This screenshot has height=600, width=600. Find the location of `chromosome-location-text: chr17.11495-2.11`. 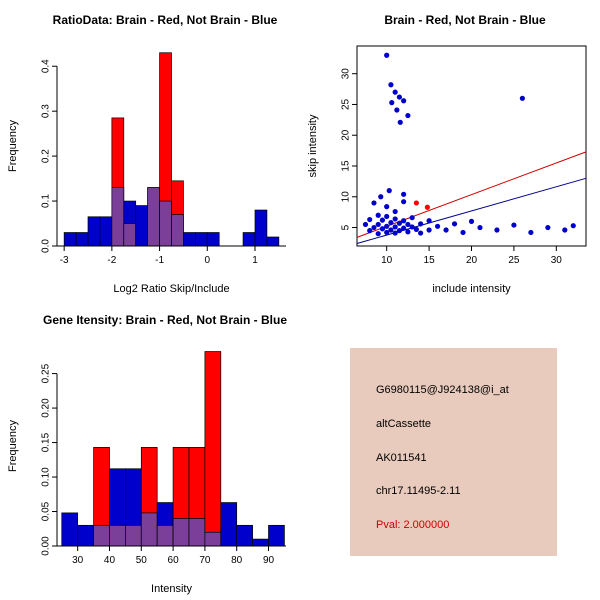

chromosome-location-text: chr17.11495-2.11 is located at coordinates (418, 491).